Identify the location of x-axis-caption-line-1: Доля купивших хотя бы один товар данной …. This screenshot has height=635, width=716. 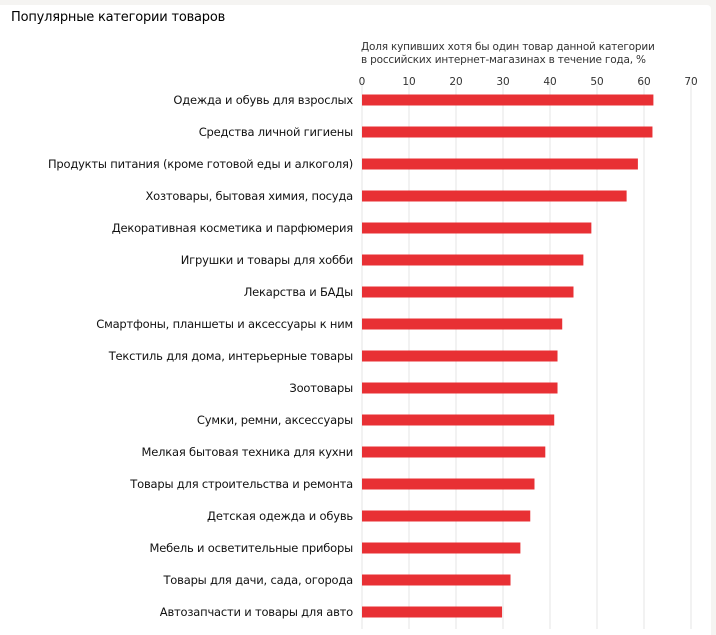
(508, 47).